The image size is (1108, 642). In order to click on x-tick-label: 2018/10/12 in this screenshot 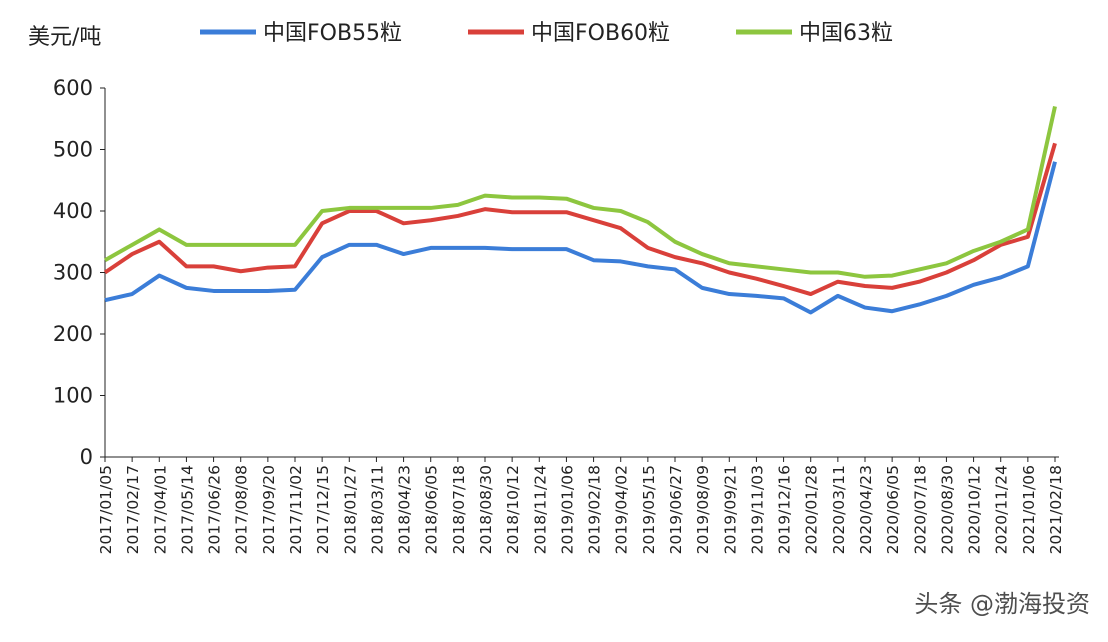, I will do `click(513, 509)`.